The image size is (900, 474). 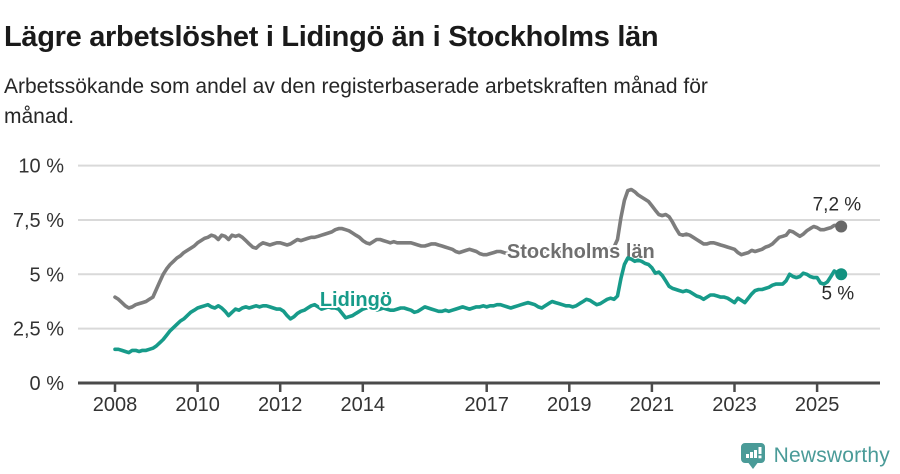 What do you see at coordinates (38, 330) in the screenshot?
I see `y-tick-label: 2,5 %` at bounding box center [38, 330].